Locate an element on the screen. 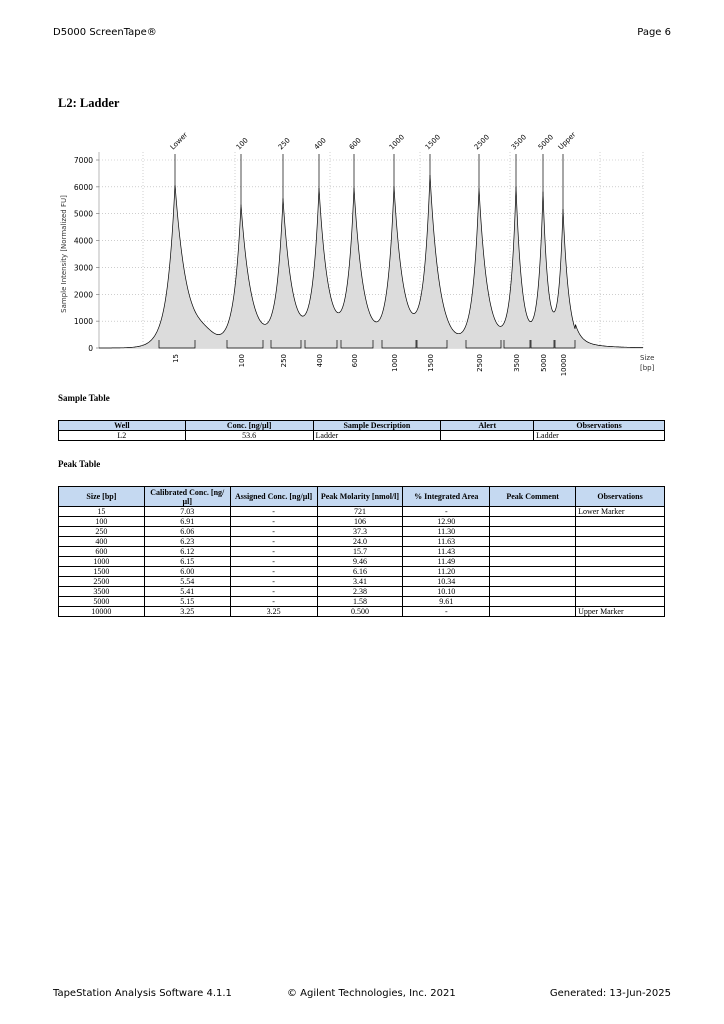  peak-label-top: 2500 is located at coordinates (482, 142).